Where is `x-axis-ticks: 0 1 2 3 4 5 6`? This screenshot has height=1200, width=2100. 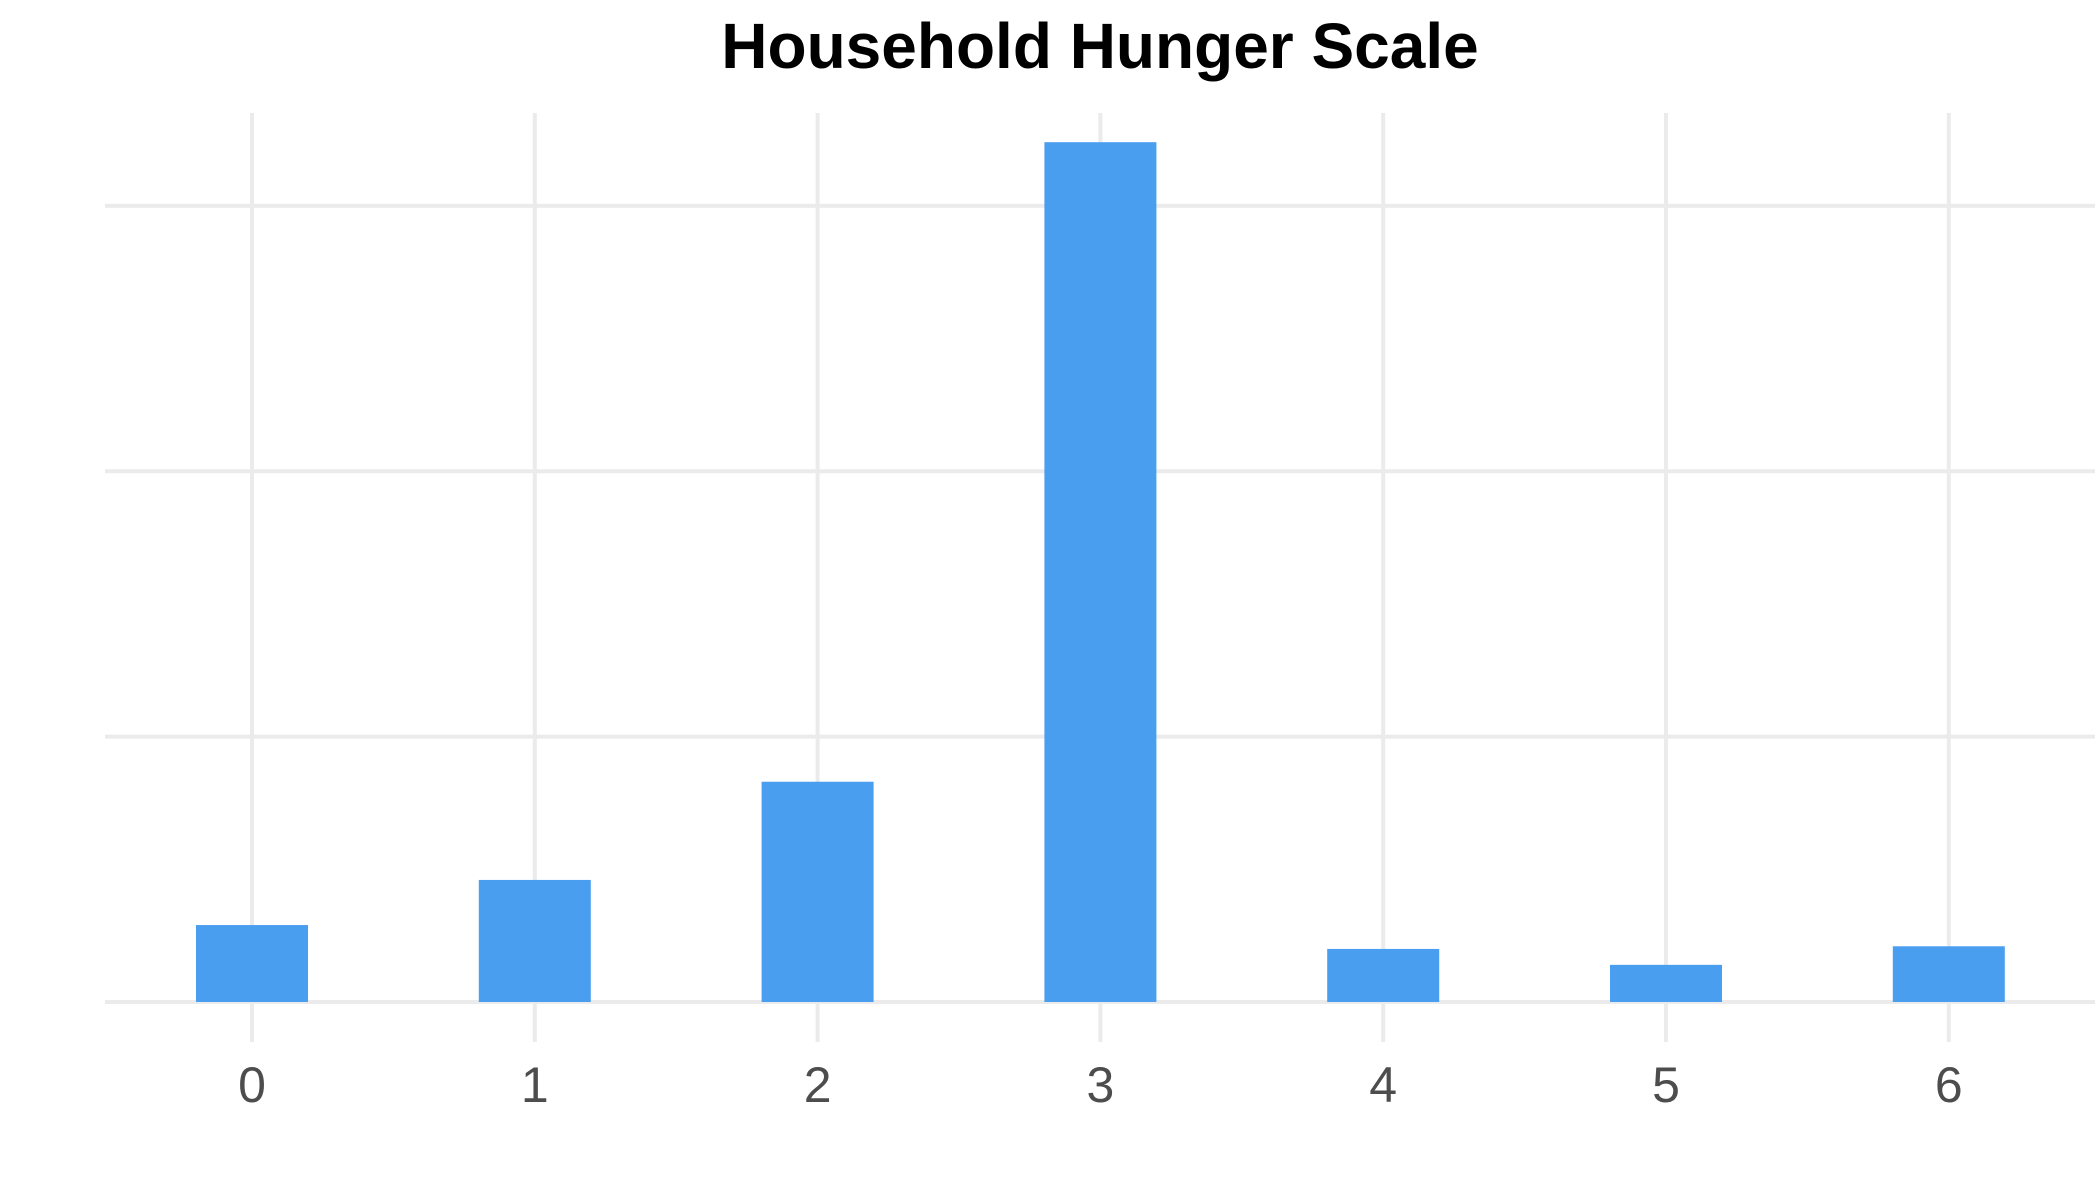
x-axis-ticks: 0 1 2 3 4 5 6 is located at coordinates (1100, 1085).